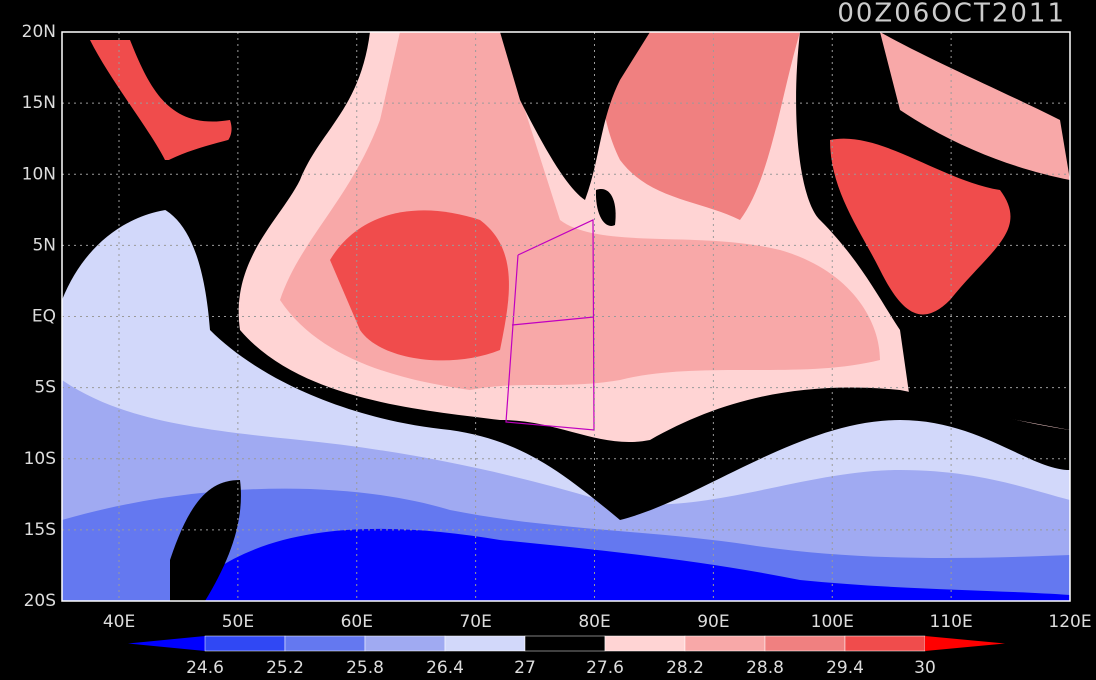 The image size is (1096, 680). I want to click on map-title: 00Z06OCT2011, so click(951, 14).